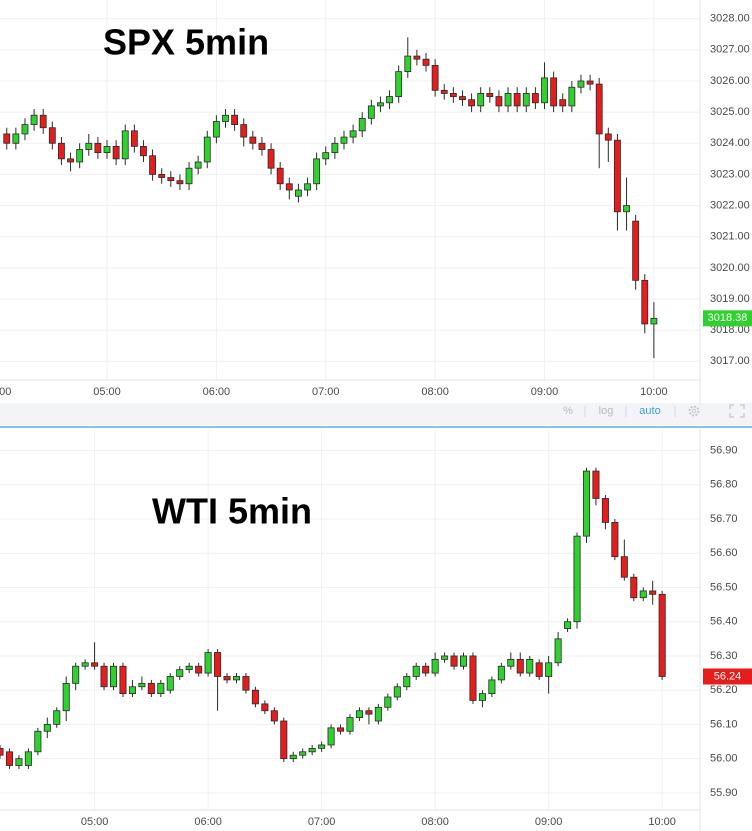  I want to click on y-tick-label: 56.90, so click(724, 450).